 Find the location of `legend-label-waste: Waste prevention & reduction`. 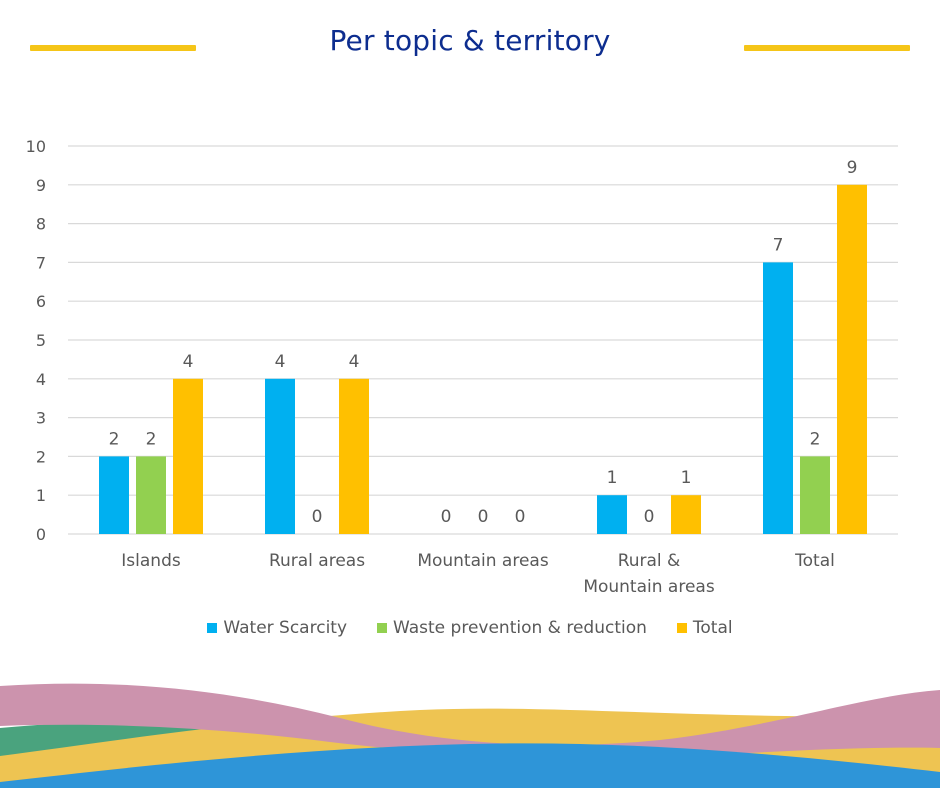

legend-label-waste: Waste prevention & reduction is located at coordinates (520, 628).